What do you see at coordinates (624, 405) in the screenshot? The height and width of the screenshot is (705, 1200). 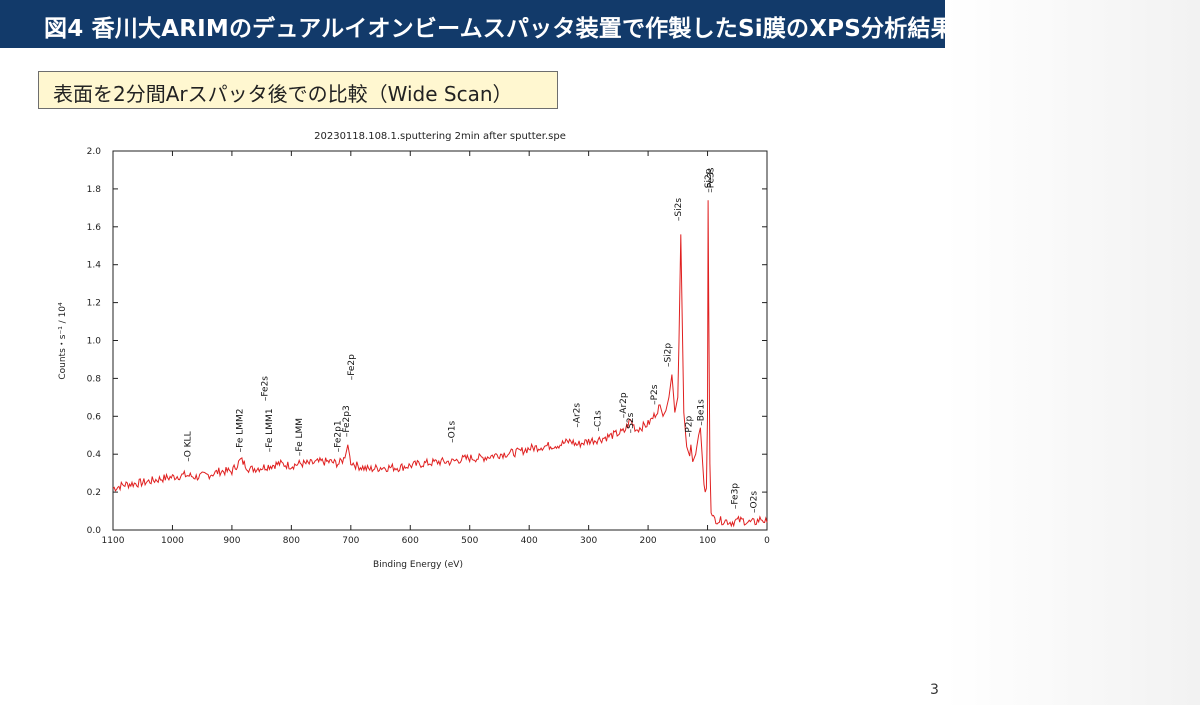 I see `peak-label: –Ar2p` at bounding box center [624, 405].